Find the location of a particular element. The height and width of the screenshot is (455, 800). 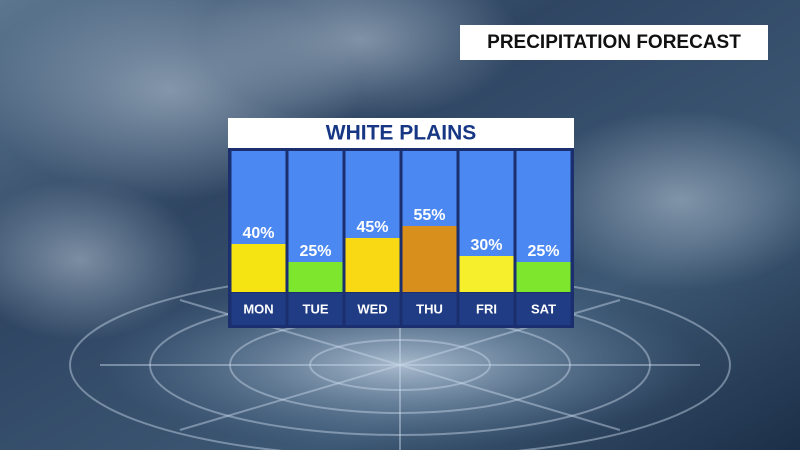

value-label: 40% is located at coordinates (258, 233).